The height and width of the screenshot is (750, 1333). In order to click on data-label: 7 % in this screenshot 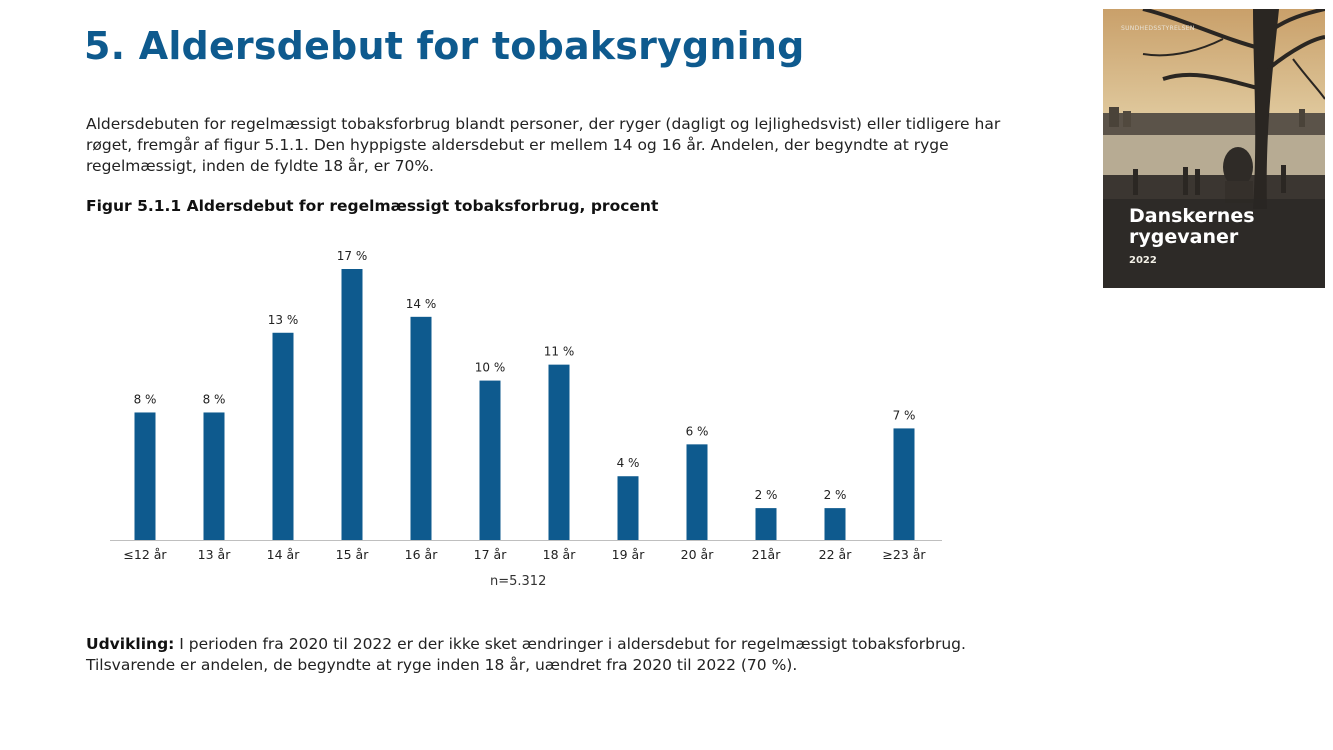, I will do `click(904, 415)`.